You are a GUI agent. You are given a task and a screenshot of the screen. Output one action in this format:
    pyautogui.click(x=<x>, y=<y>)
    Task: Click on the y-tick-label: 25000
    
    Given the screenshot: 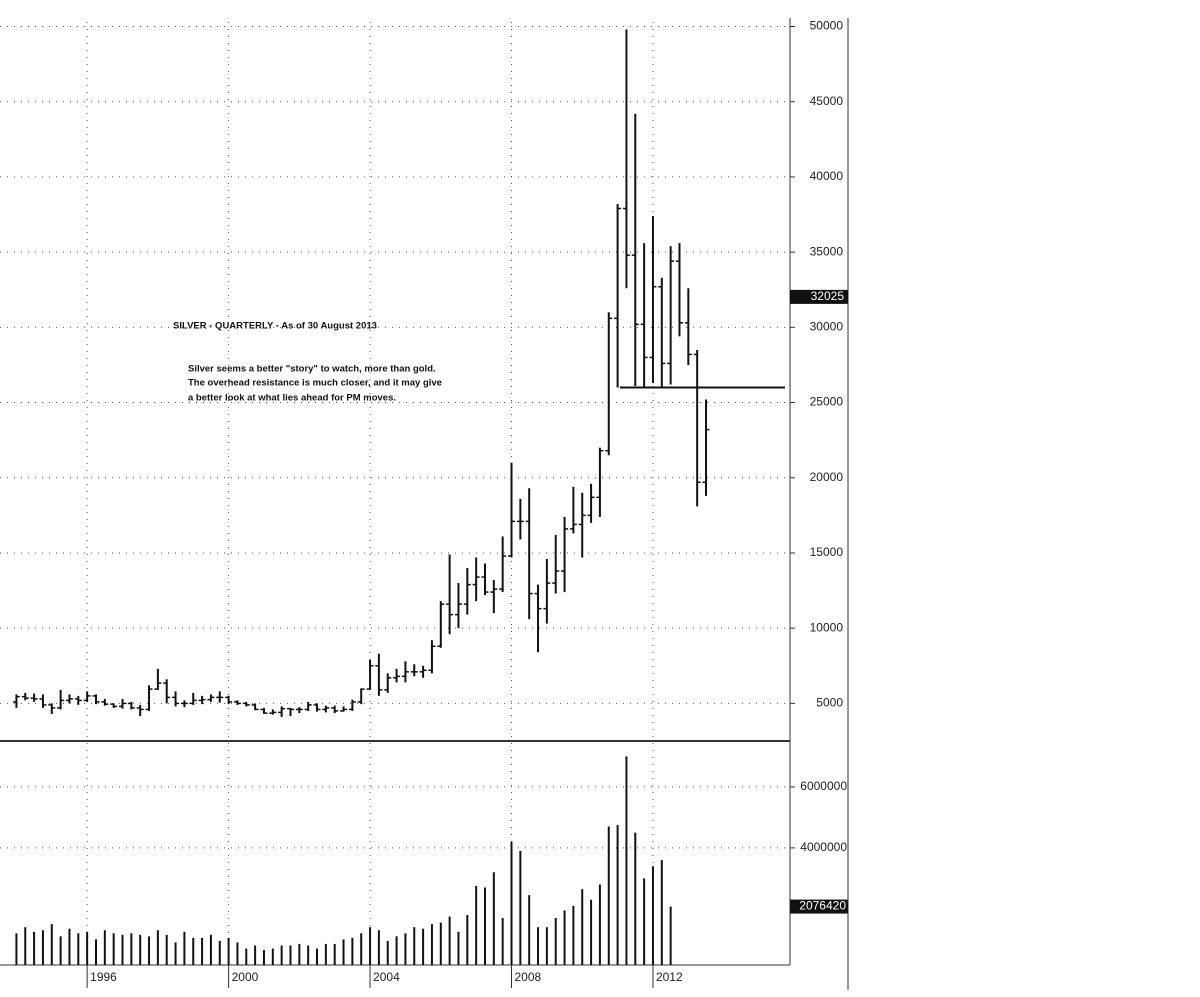 What is the action you would take?
    pyautogui.click(x=827, y=402)
    